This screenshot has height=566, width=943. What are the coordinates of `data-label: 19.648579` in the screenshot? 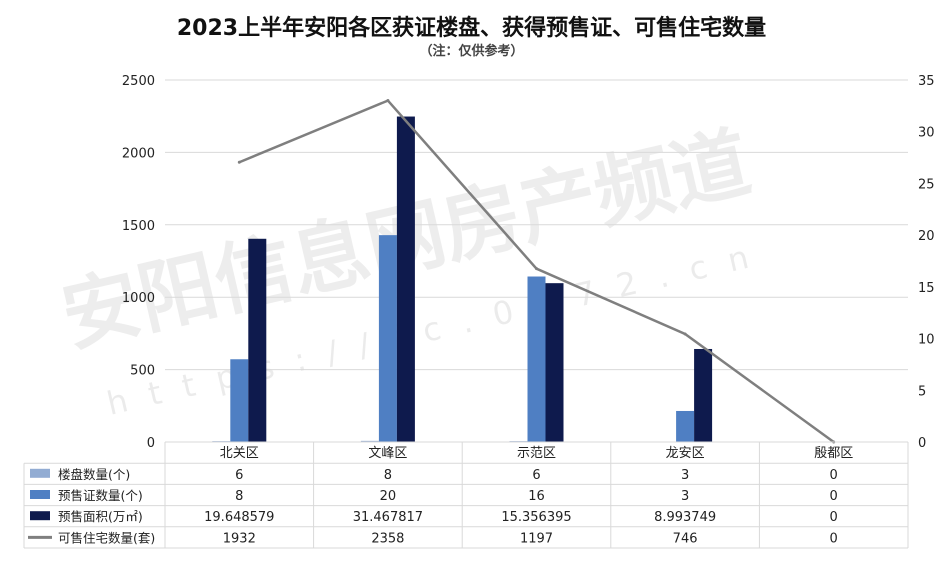 It's located at (239, 517).